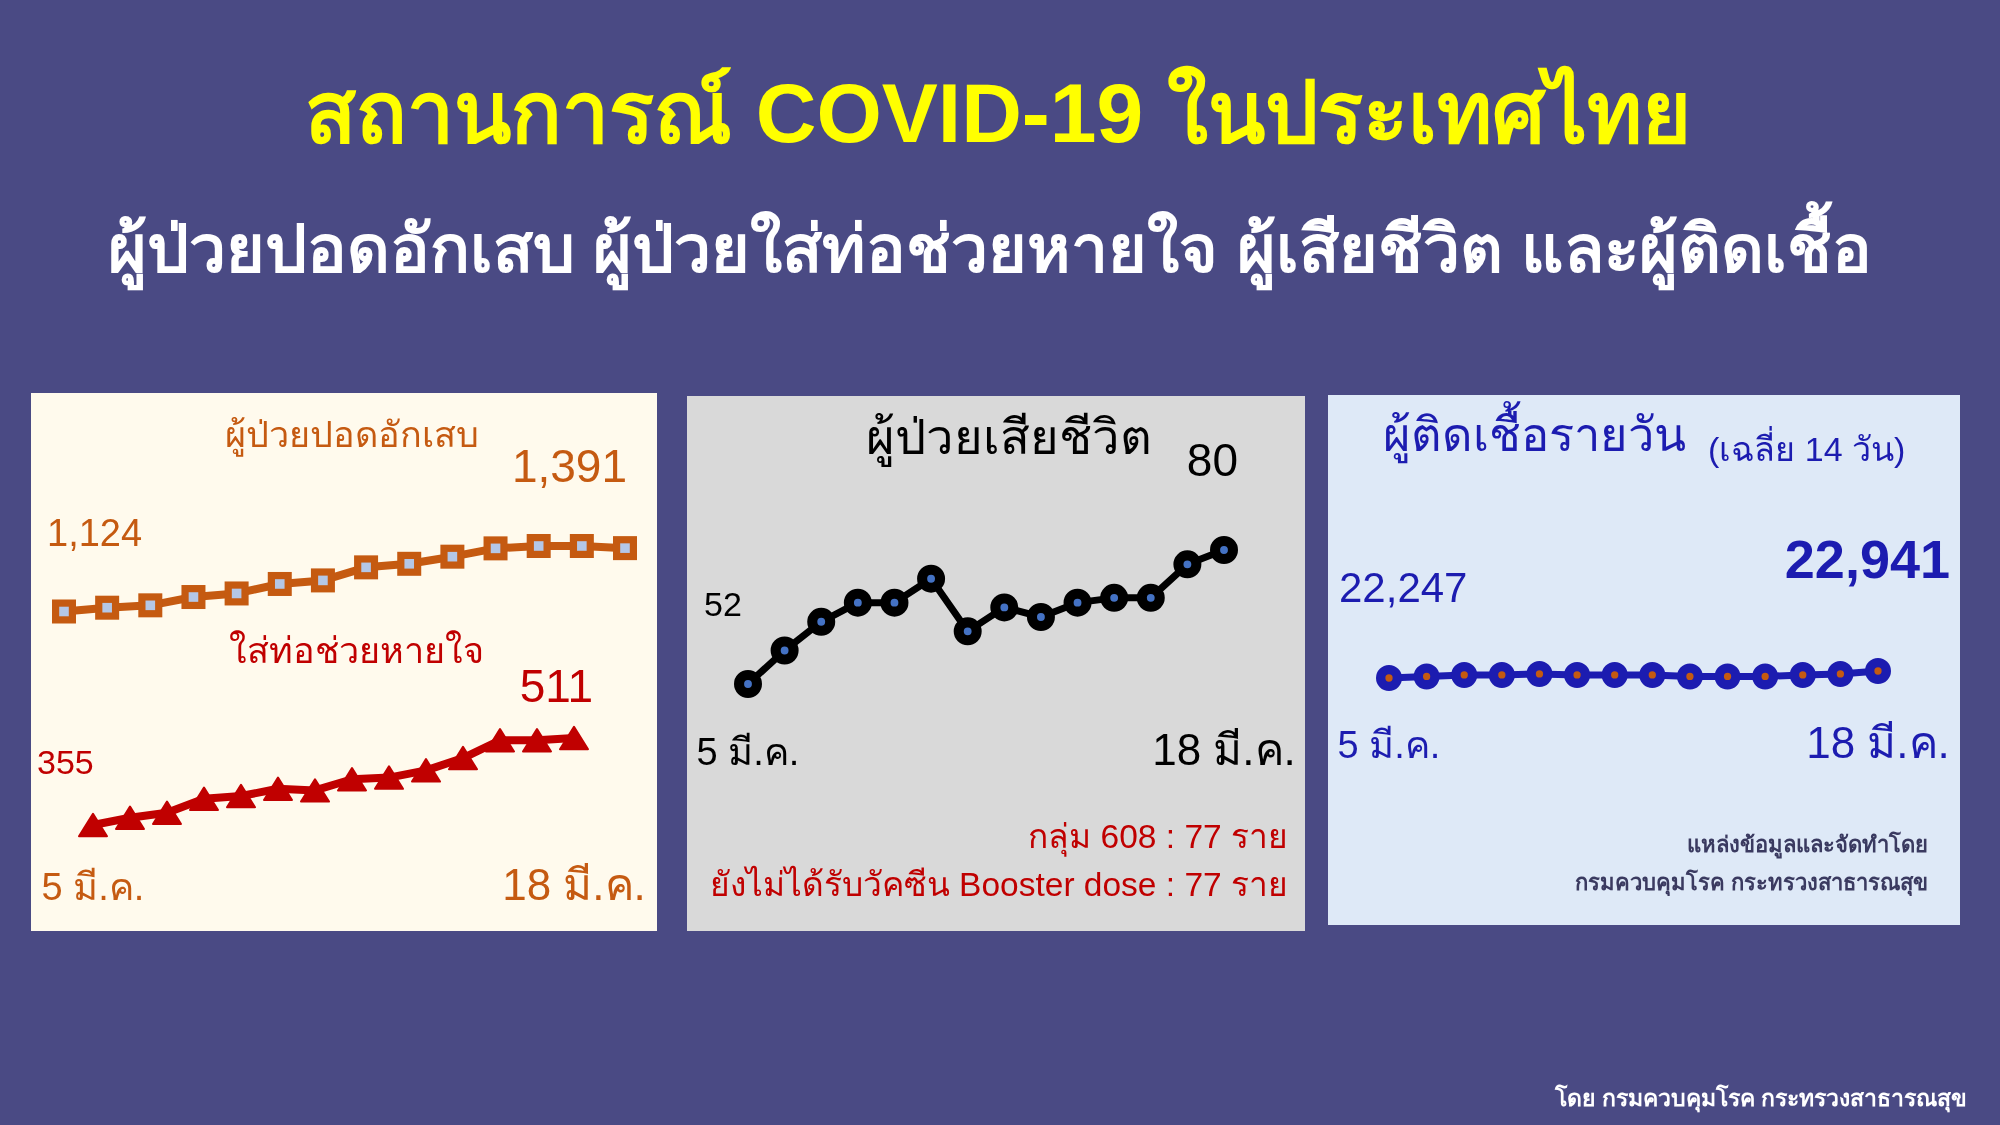 This screenshot has height=1125, width=2000. Describe the element at coordinates (352, 435) in the screenshot. I see `chart-title: ผู้ป่วยปอดอักเสบ` at that location.